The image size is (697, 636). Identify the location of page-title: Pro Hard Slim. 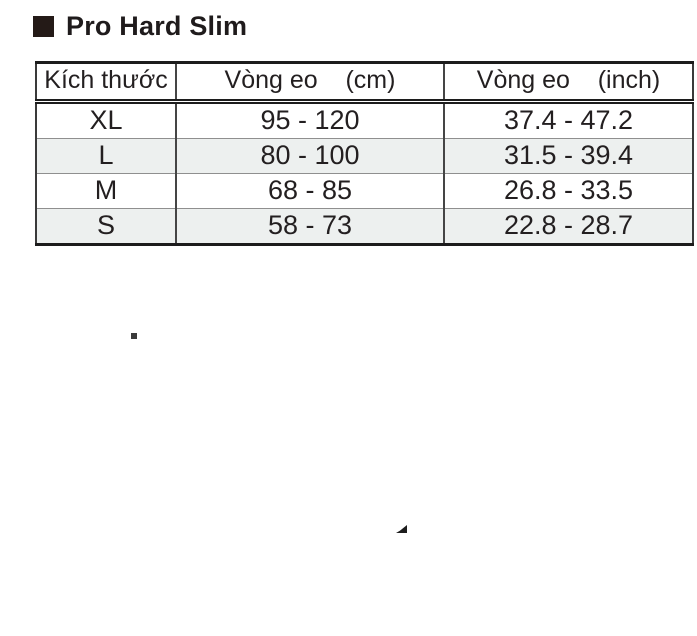
(140, 26).